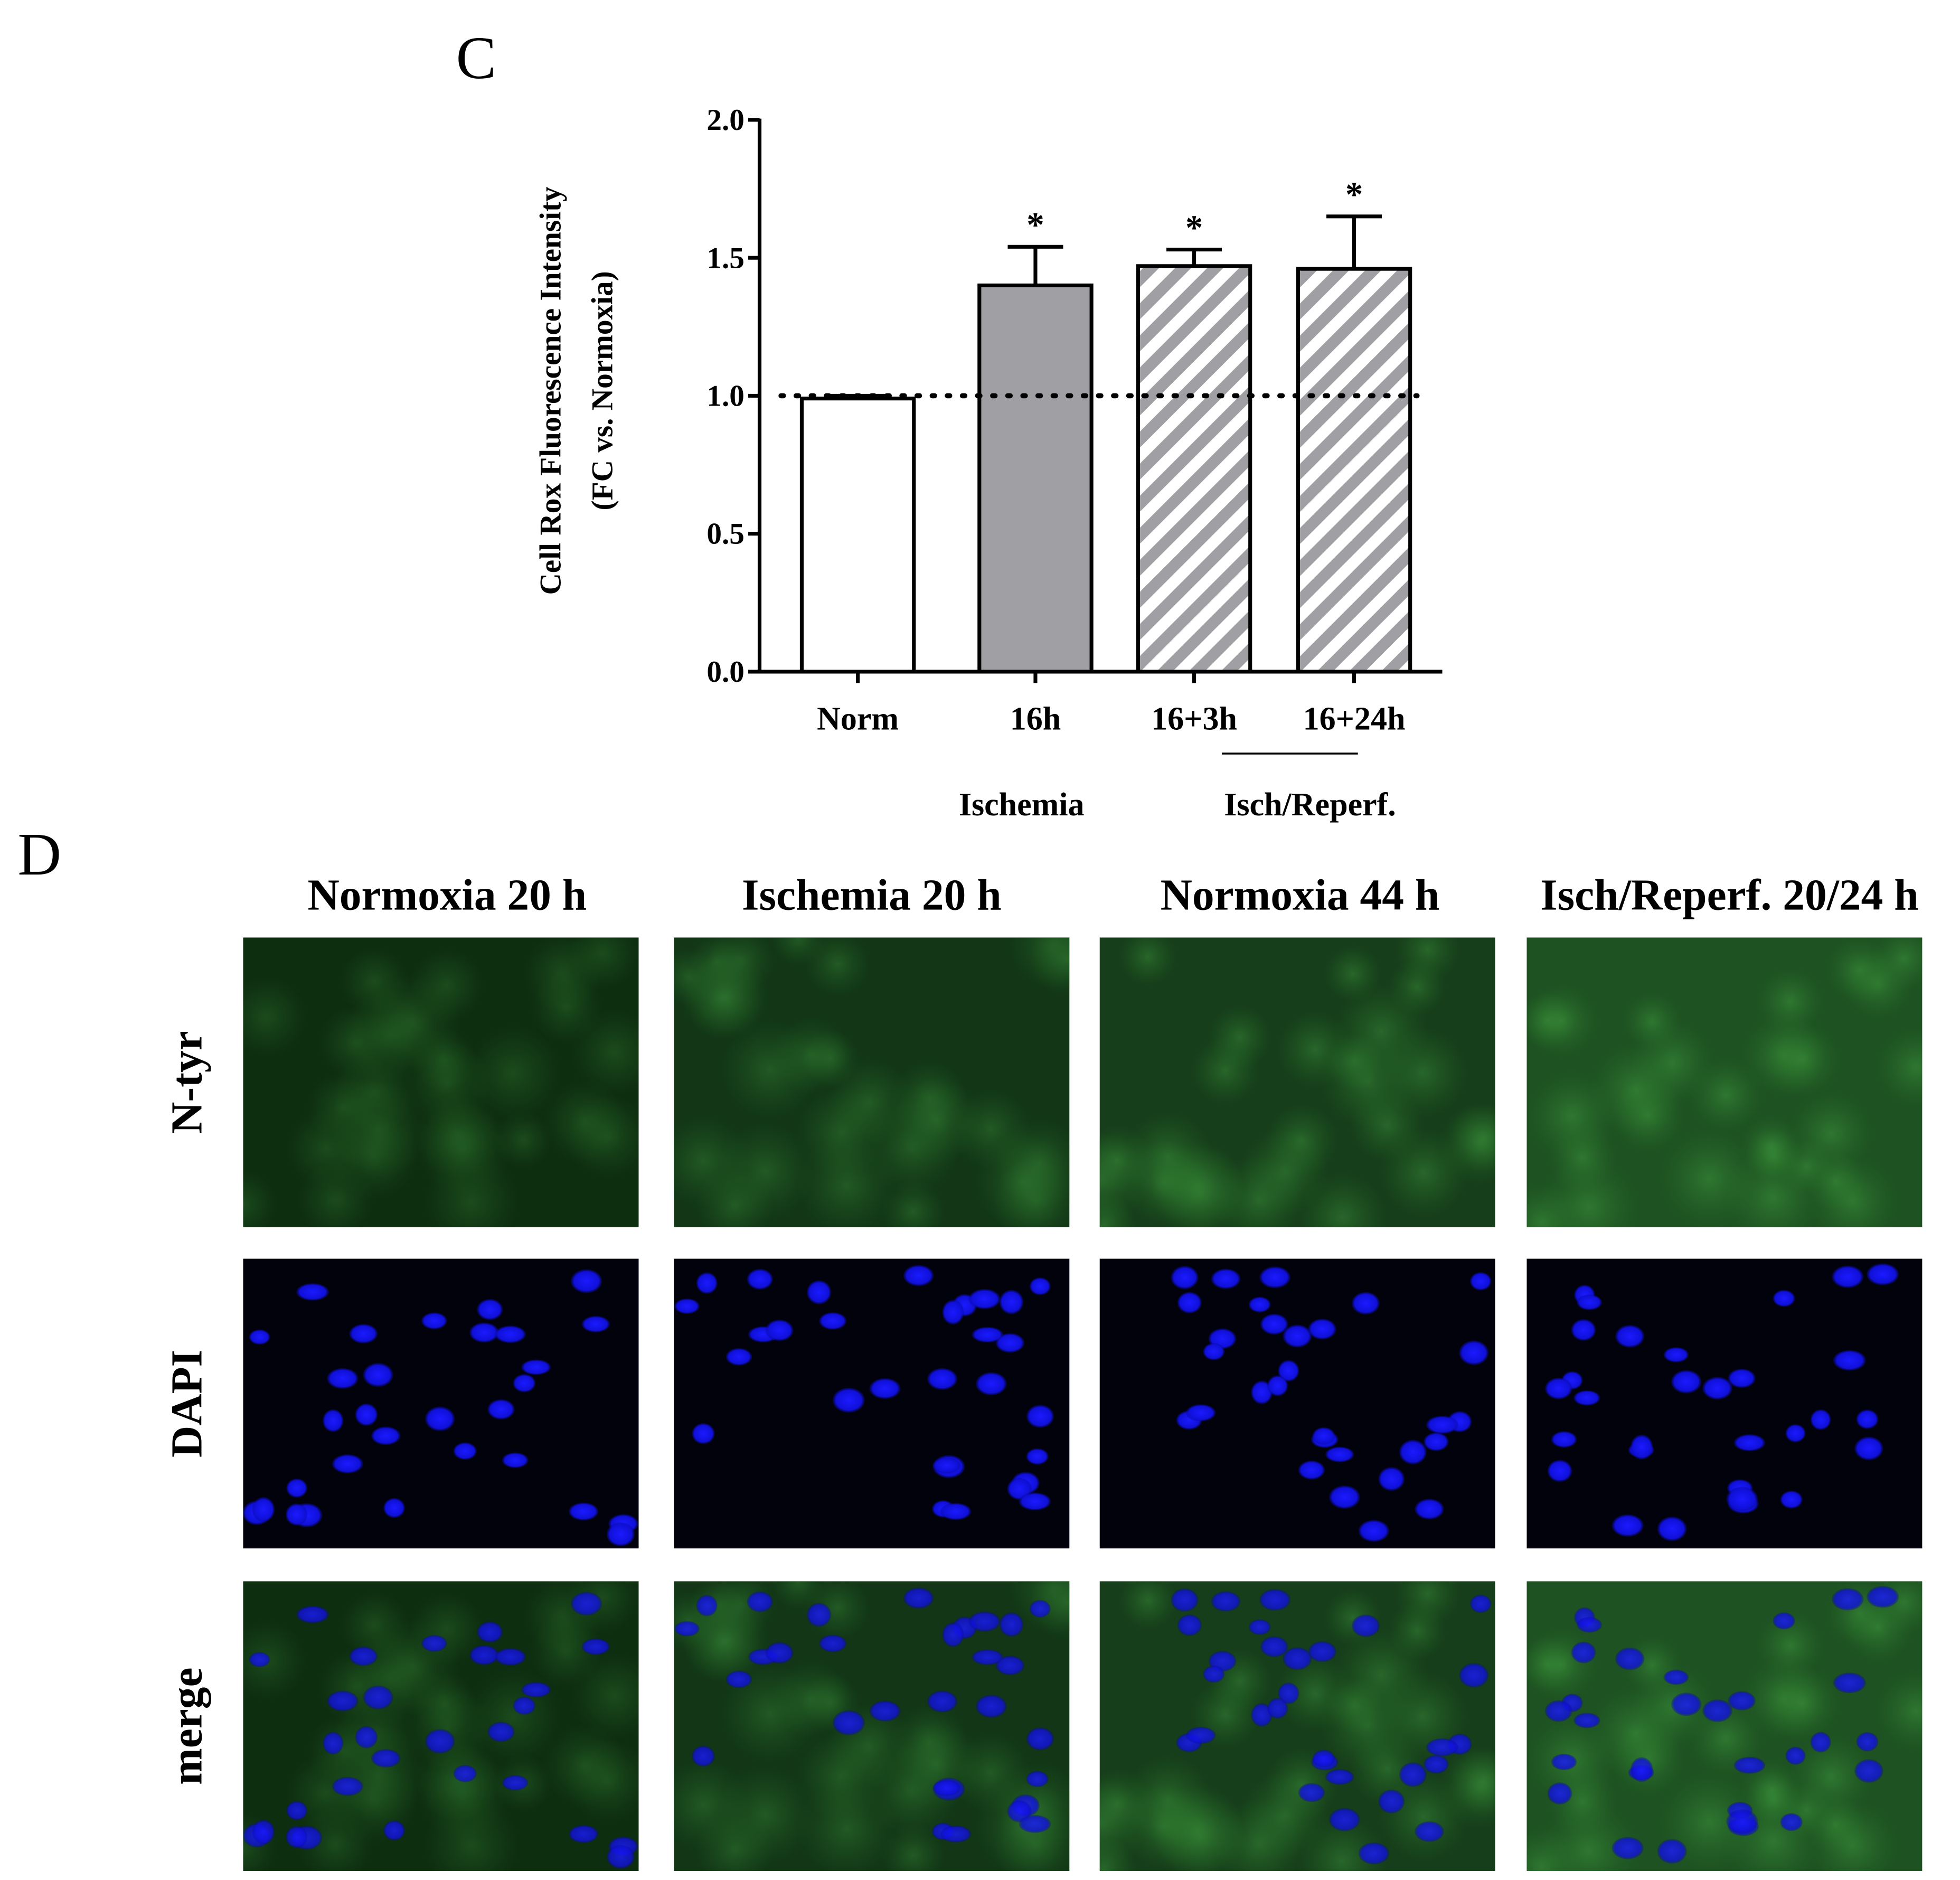 The width and height of the screenshot is (1960, 1880). I want to click on error-bar, so click(1354, 241).